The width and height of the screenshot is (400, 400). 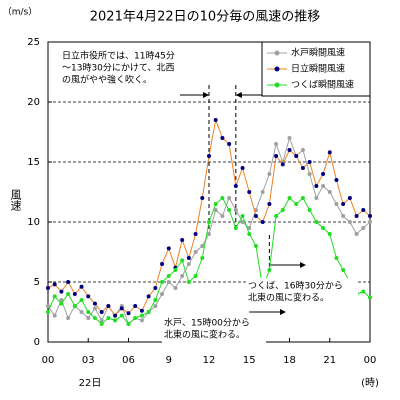 What do you see at coordinates (207, 323) in the screenshot?
I see `annotation-text: 水戸、15時00分から` at bounding box center [207, 323].